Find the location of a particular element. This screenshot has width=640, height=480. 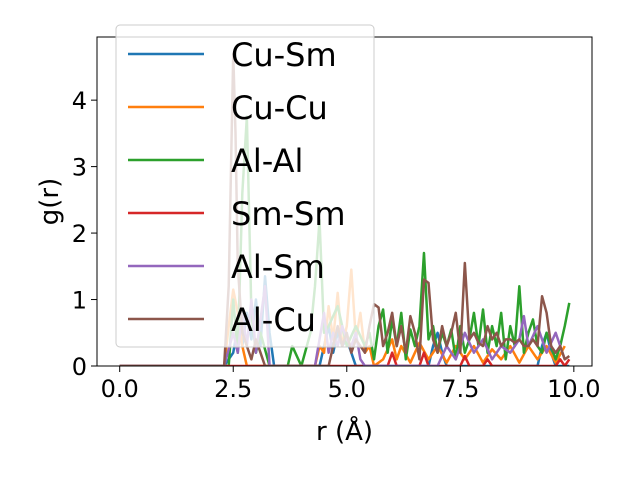

y-axis-ticks: 0 1 2 3 4 is located at coordinates (84, 234).